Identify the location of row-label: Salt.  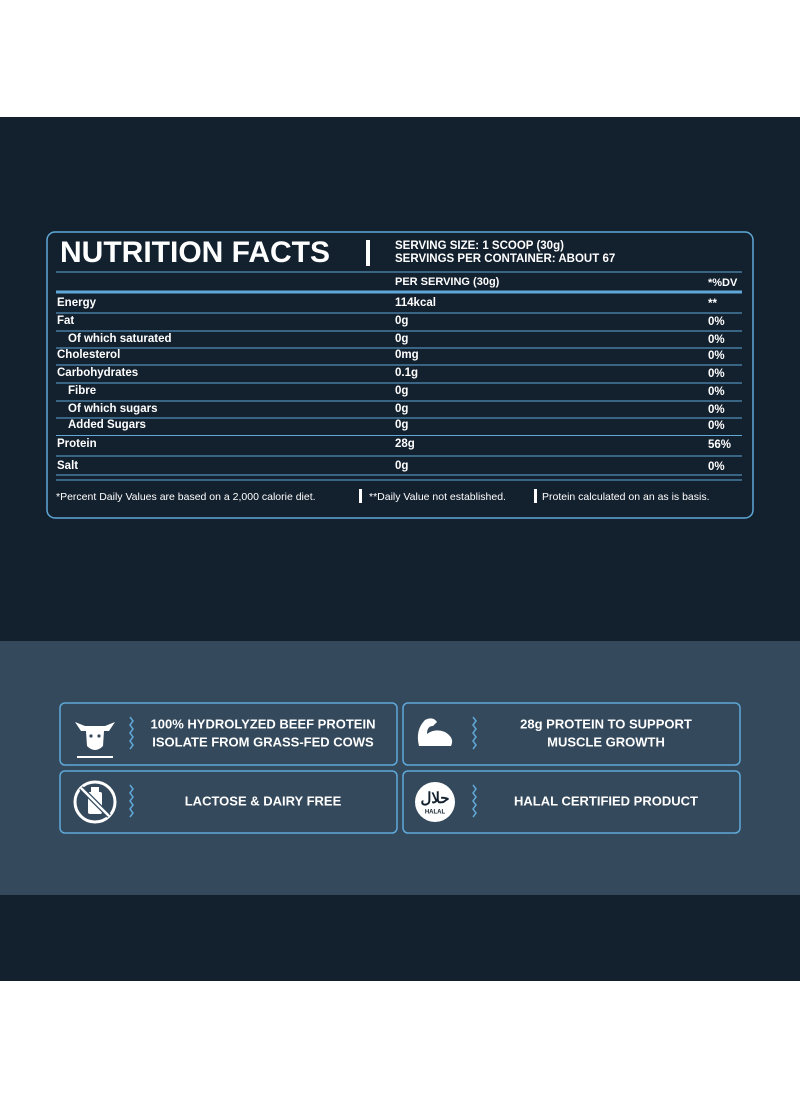
(67, 466).